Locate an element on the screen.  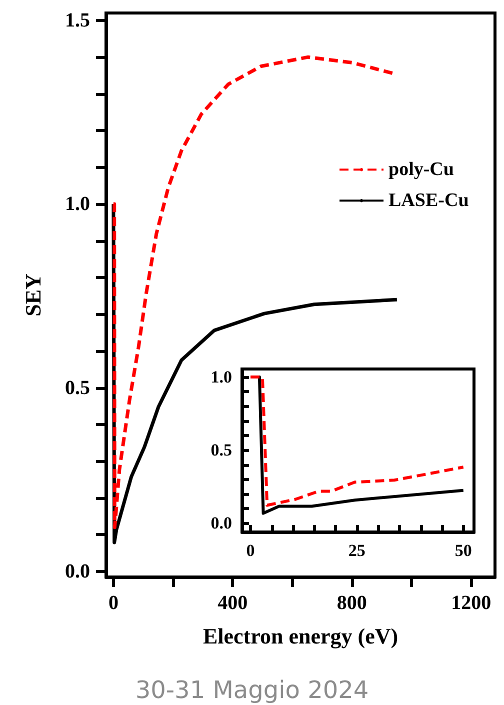
x-tick-label: 25 is located at coordinates (357, 550).